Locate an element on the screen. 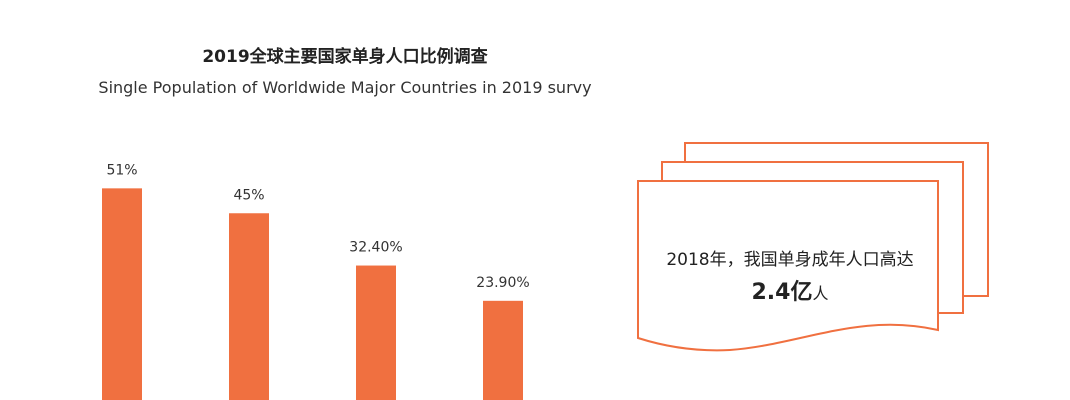  note-unit: 人 is located at coordinates (820, 293).